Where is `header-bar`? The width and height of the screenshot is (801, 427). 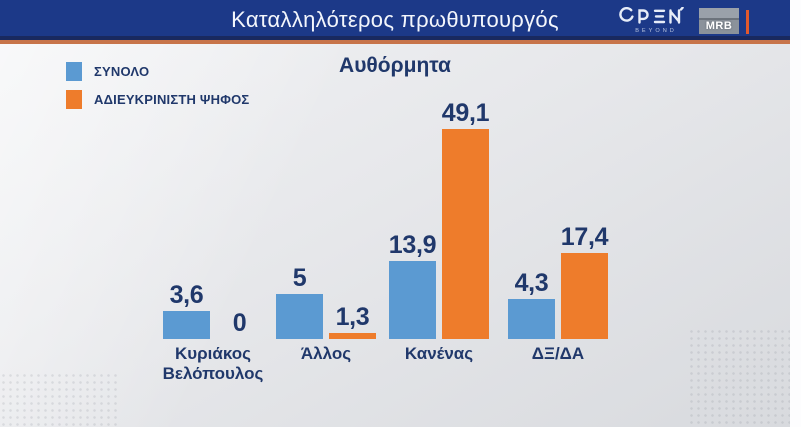 header-bar is located at coordinates (395, 18).